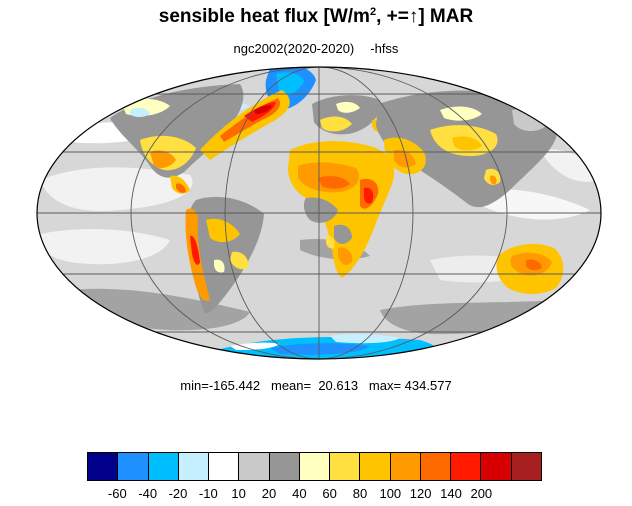 Image resolution: width=632 pixels, height=506 pixels. Describe the element at coordinates (224, 255) in the screenshot. I see `south-america` at that location.